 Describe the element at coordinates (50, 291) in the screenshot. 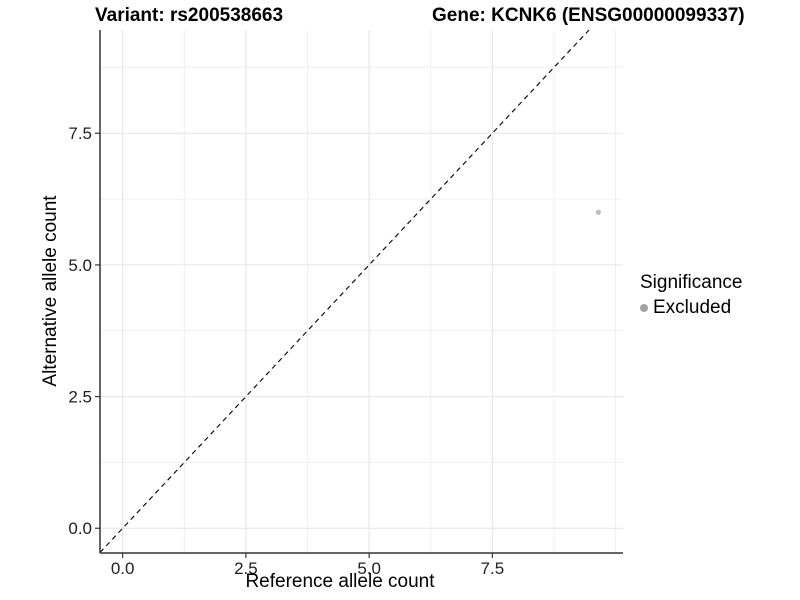

I see `y-axis-title: Alternative allele count` at that location.